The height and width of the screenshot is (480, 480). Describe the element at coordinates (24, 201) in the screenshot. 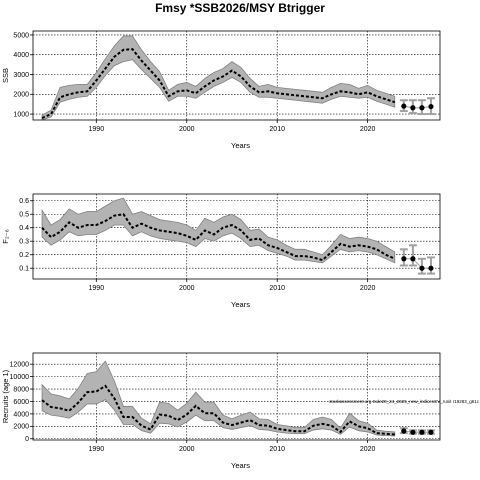

I see `y-tick-label: 0.6` at that location.